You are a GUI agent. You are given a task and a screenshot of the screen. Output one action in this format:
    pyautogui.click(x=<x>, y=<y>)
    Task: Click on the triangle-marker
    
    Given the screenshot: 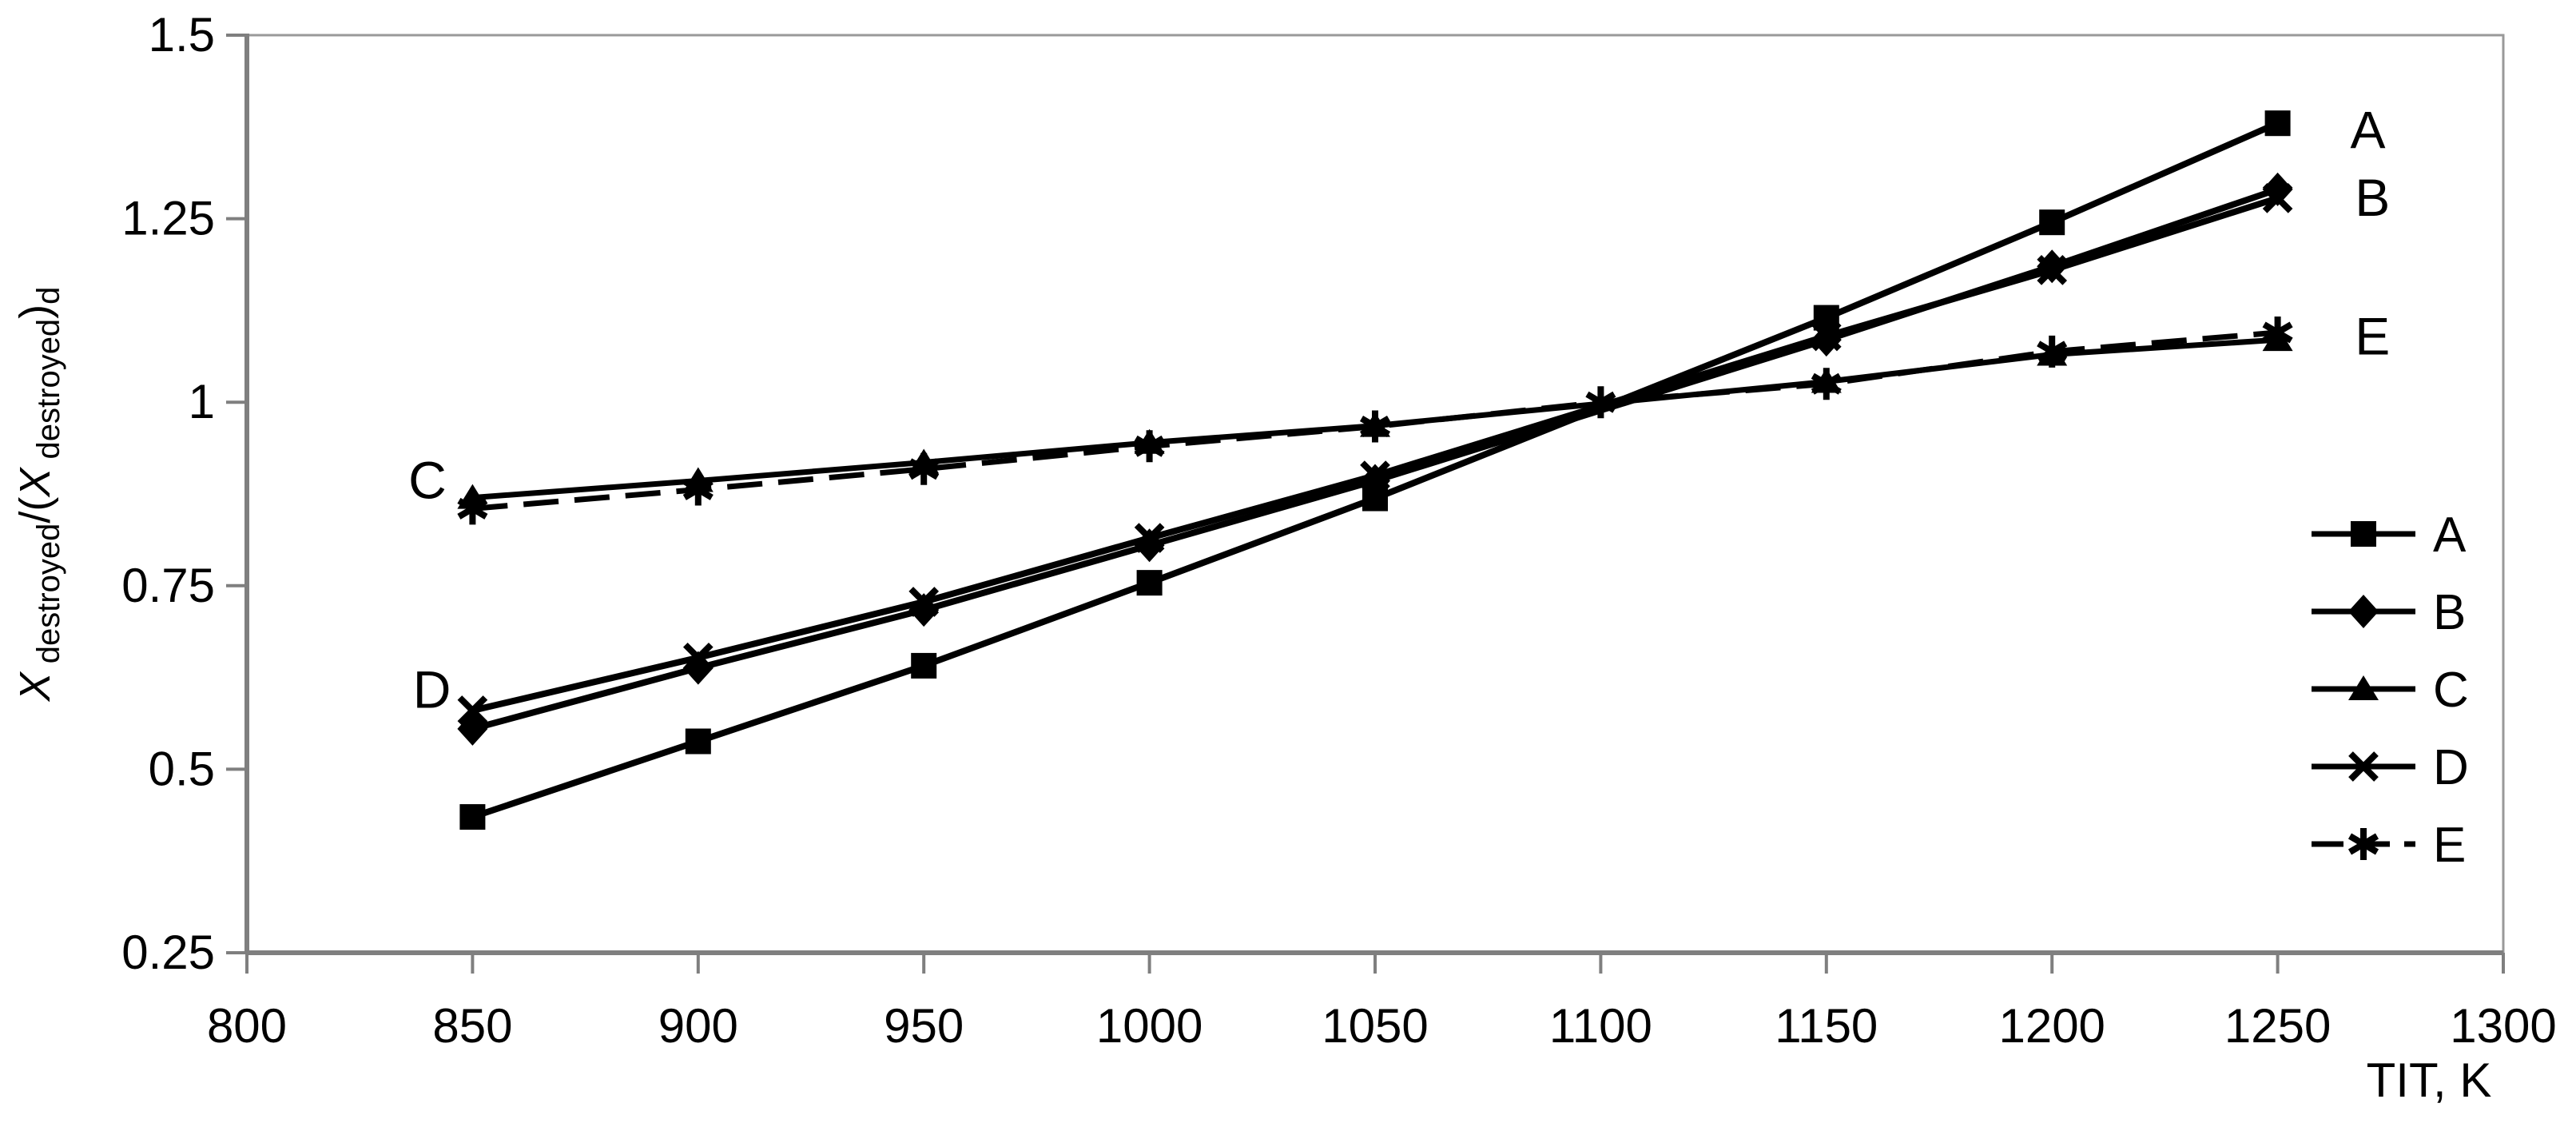 What is the action you would take?
    pyautogui.click(x=2363, y=687)
    